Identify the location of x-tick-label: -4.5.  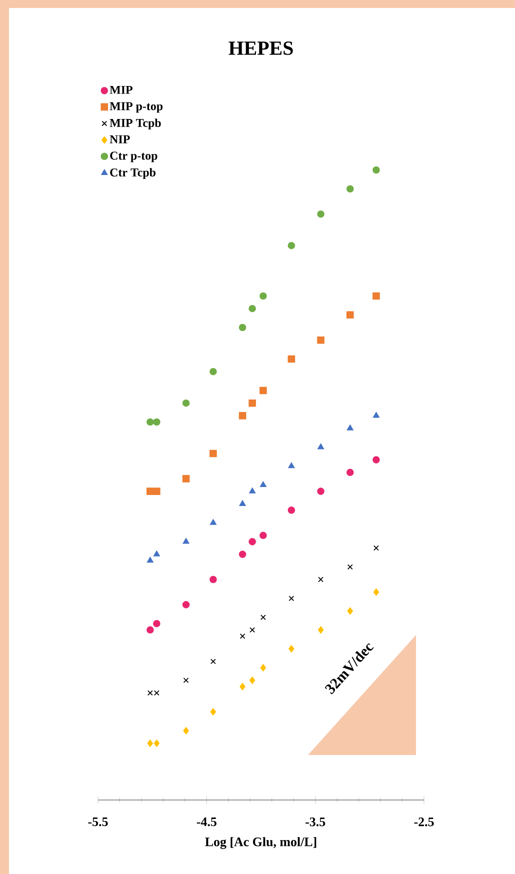
(206, 822).